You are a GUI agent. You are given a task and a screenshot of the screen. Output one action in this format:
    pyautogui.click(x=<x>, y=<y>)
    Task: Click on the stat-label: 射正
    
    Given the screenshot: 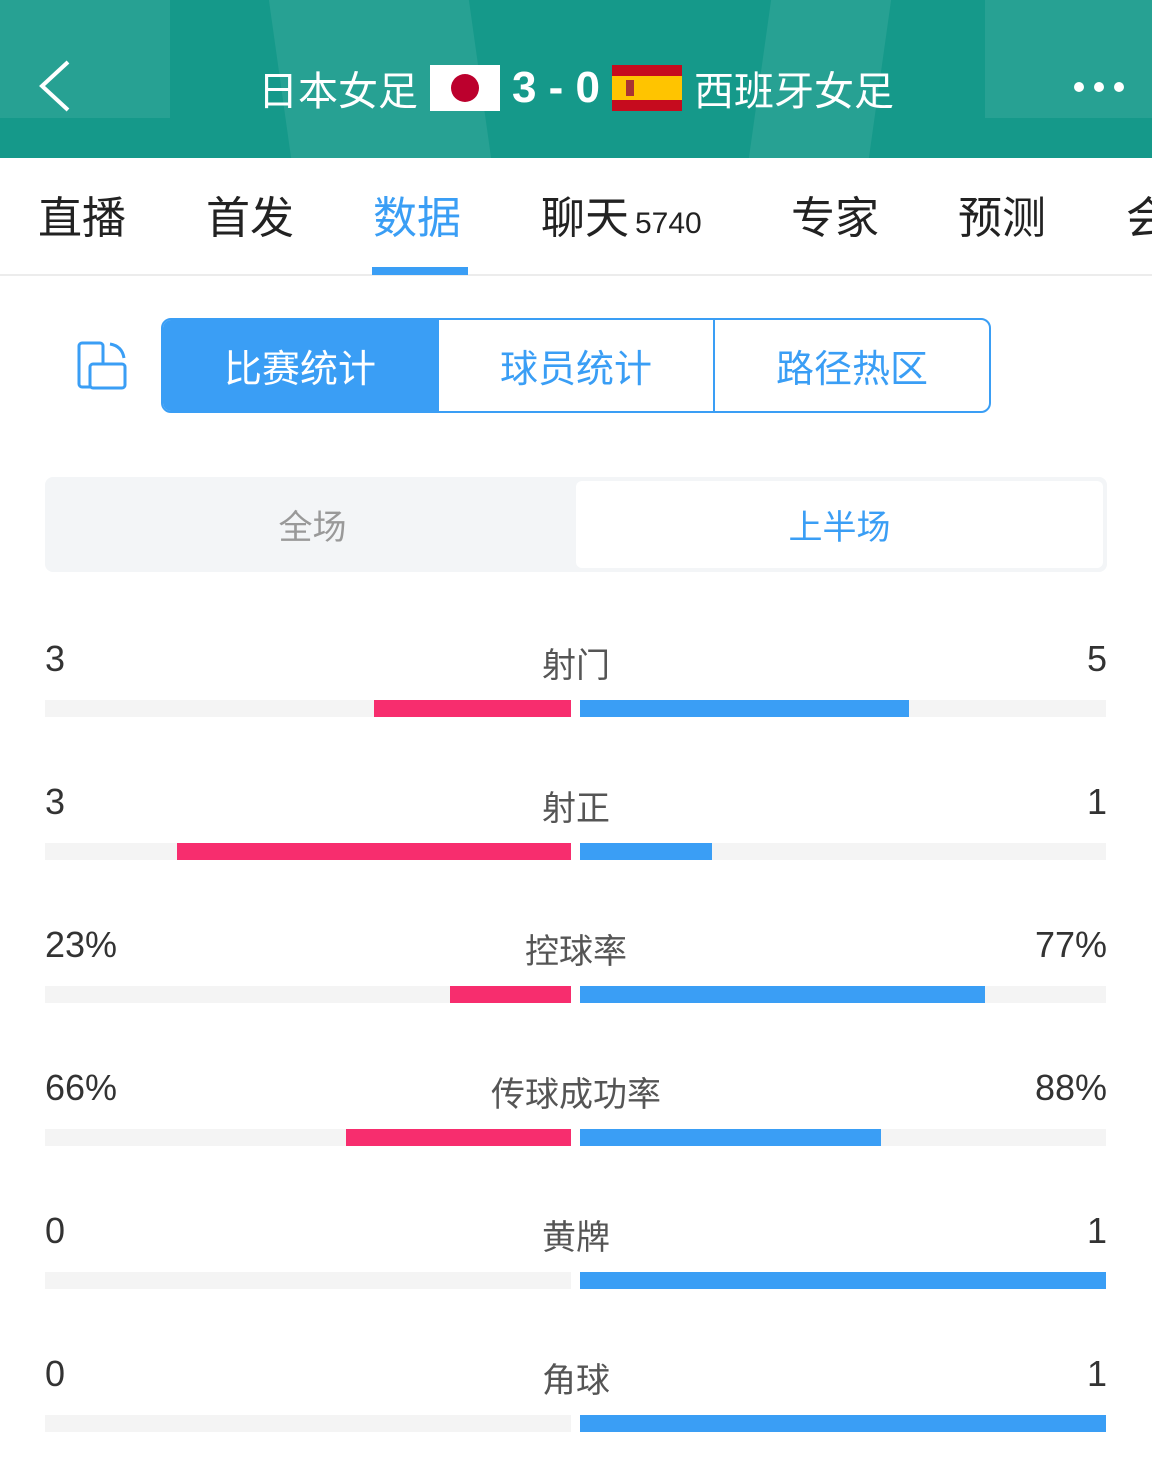 What is the action you would take?
    pyautogui.click(x=576, y=809)
    